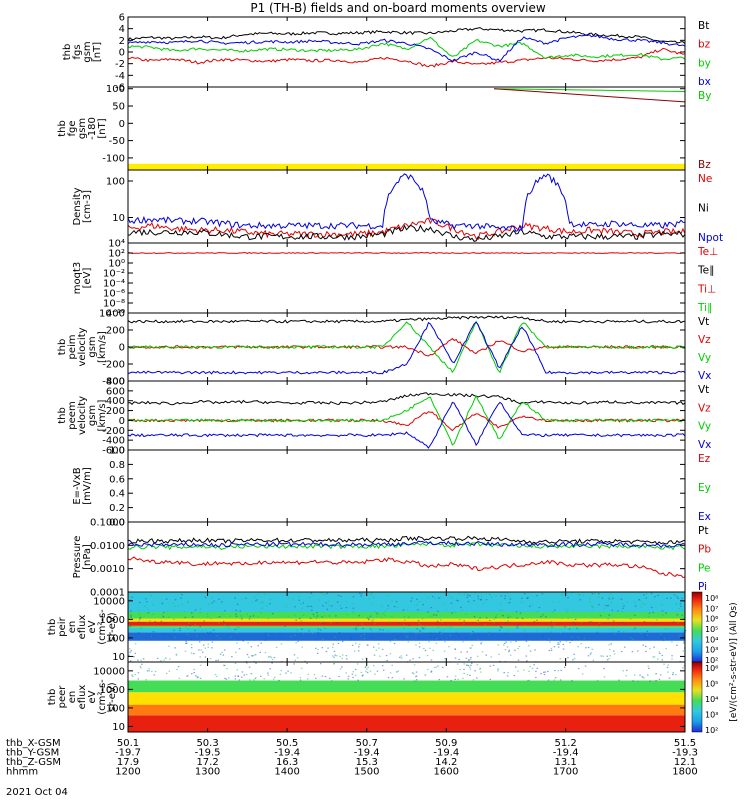 This screenshot has width=750, height=800. Describe the element at coordinates (406, 278) in the screenshot. I see `panel-background` at that location.